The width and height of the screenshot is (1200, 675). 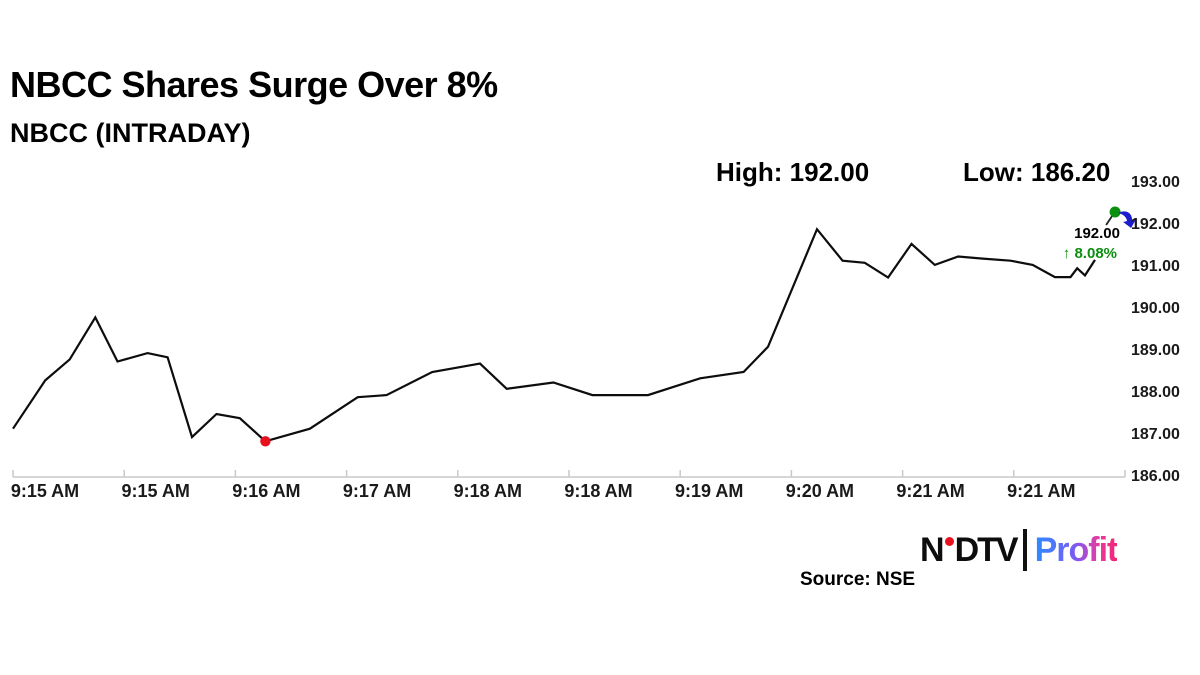 What do you see at coordinates (1155, 182) in the screenshot?
I see `y-tick-label: 193.00` at bounding box center [1155, 182].